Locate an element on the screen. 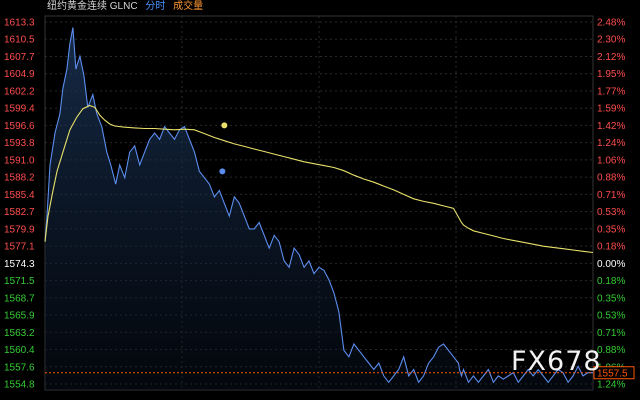 The height and width of the screenshot is (400, 640). tab-timeshare: 分时 is located at coordinates (155, 6).